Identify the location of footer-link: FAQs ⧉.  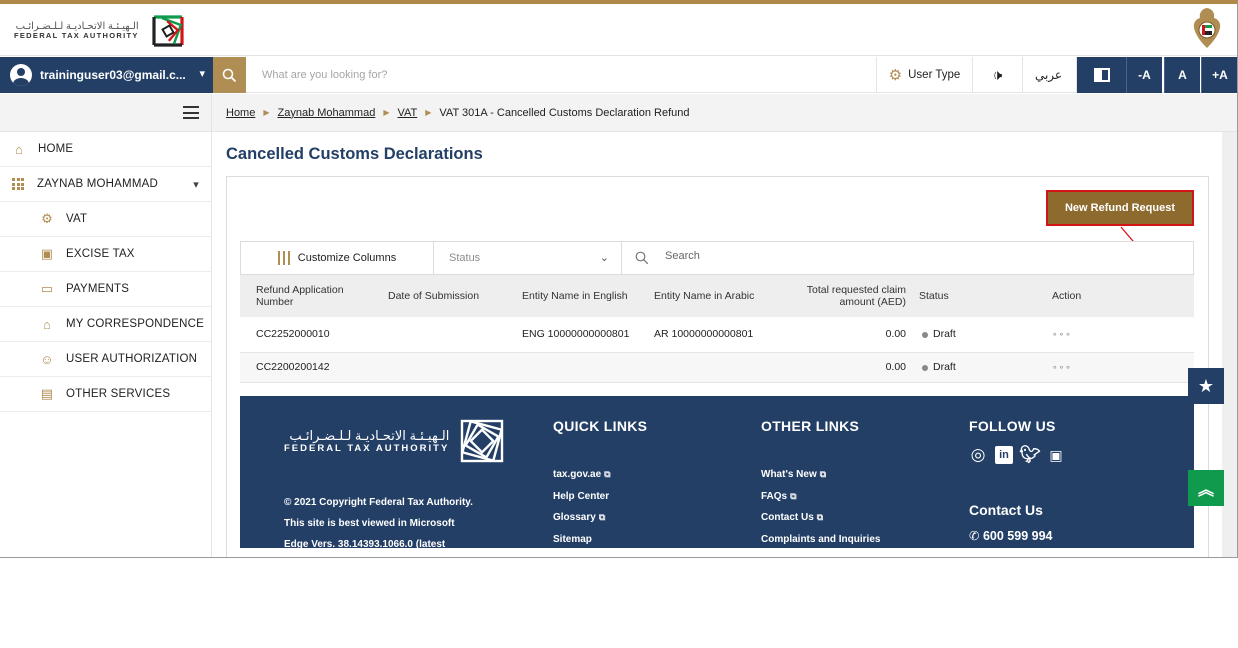
(779, 496).